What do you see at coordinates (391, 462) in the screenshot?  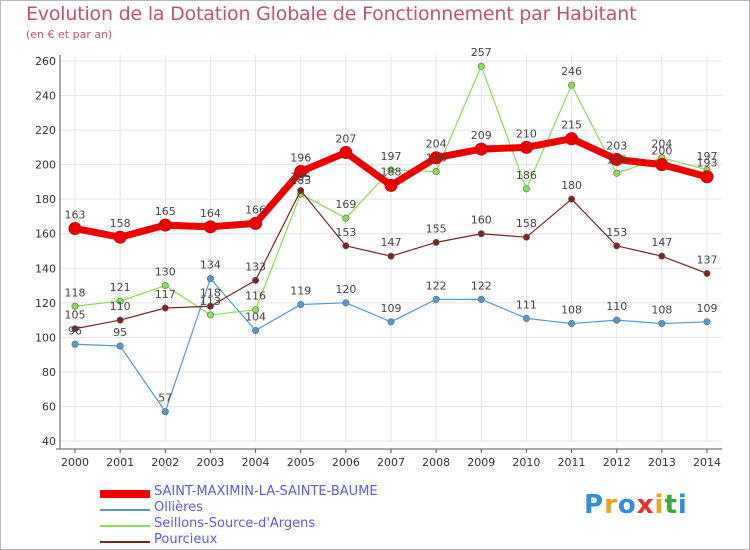 I see `x-tick-label: 2007` at bounding box center [391, 462].